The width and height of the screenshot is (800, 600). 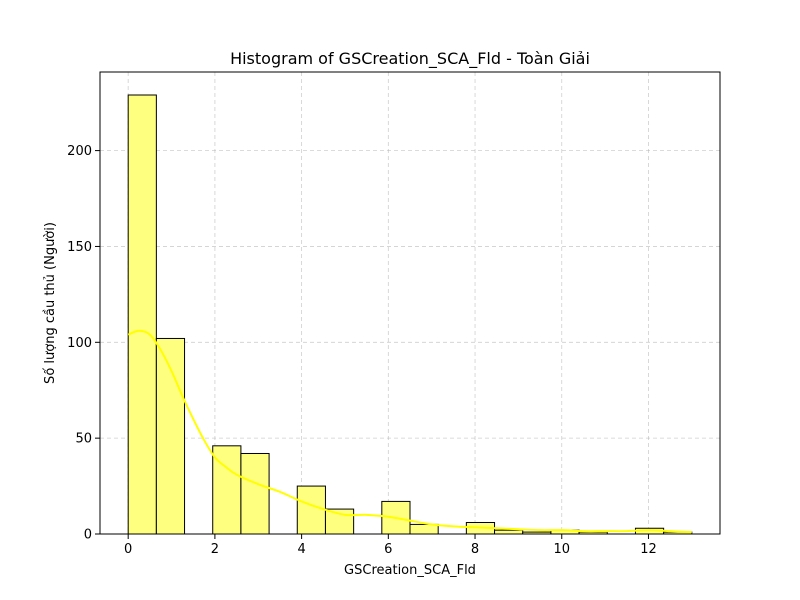 I want to click on x-tick-label: 4, so click(x=301, y=549).